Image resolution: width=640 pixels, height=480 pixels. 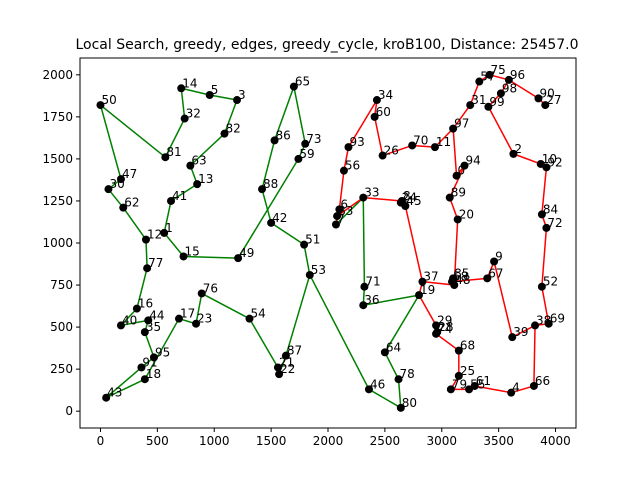 What do you see at coordinates (393, 347) in the screenshot?
I see `node-label-64: 64` at bounding box center [393, 347].